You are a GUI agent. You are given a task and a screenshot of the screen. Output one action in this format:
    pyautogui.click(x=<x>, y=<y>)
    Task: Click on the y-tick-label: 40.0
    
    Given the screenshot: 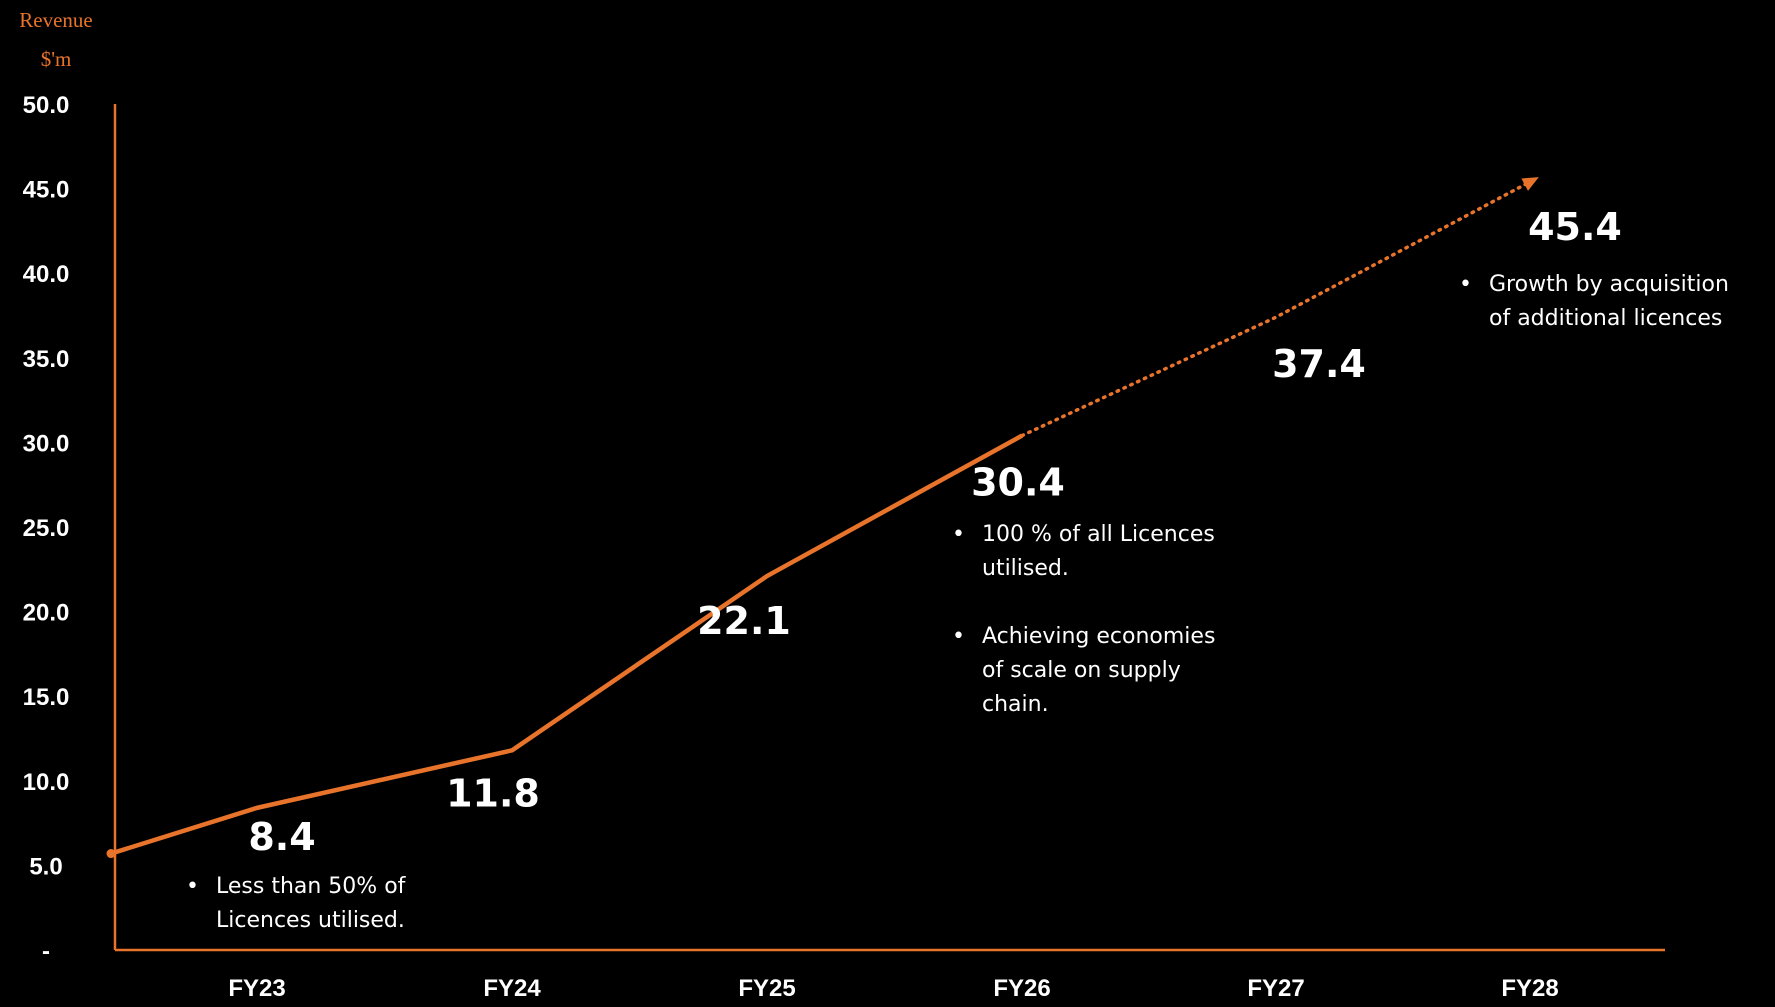 What is the action you would take?
    pyautogui.click(x=46, y=274)
    